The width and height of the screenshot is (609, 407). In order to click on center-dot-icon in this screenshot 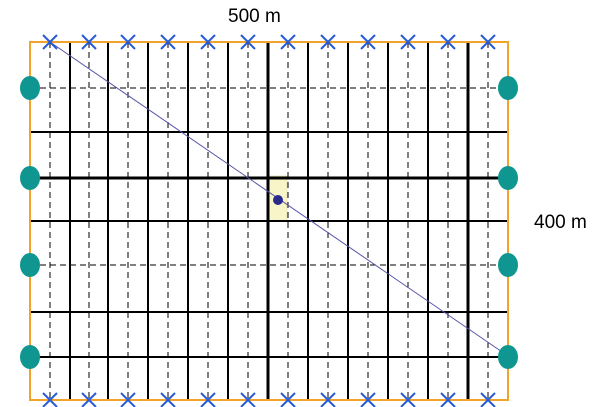, I will do `click(278, 200)`.